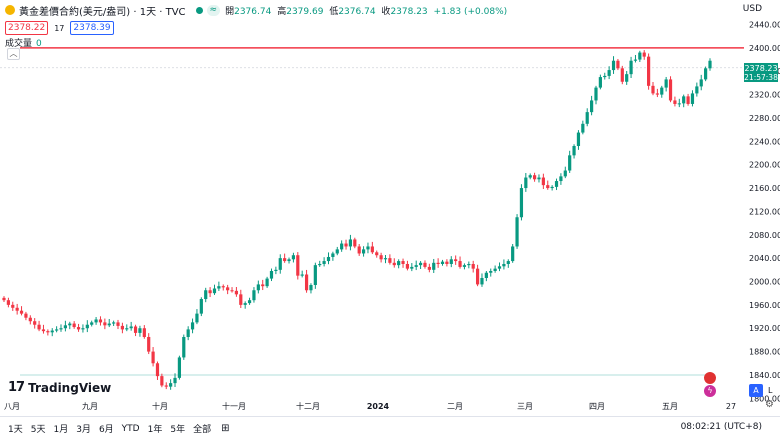  What do you see at coordinates (234, 406) in the screenshot?
I see `time-tick-label: 十一月` at bounding box center [234, 406].